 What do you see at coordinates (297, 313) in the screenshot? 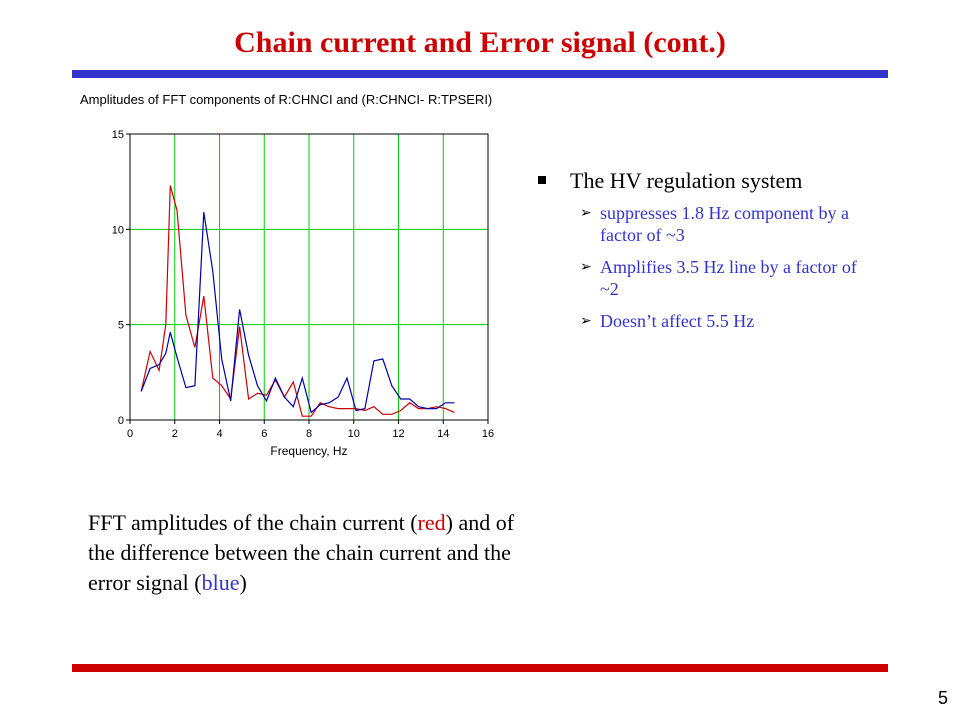
I see `series-line-difference` at bounding box center [297, 313].